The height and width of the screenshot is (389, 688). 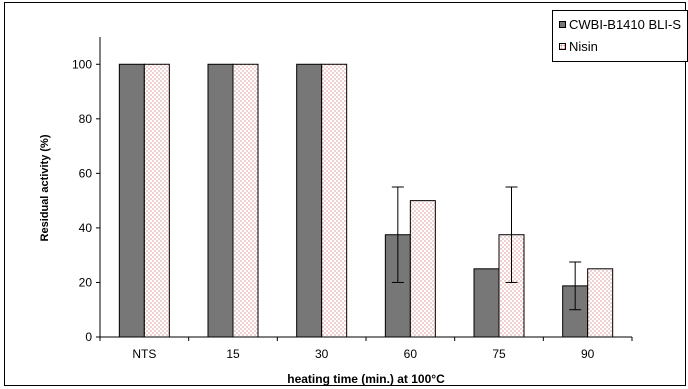 What do you see at coordinates (366, 379) in the screenshot?
I see `x-axis-label: heating time (min.) at 100°C` at bounding box center [366, 379].